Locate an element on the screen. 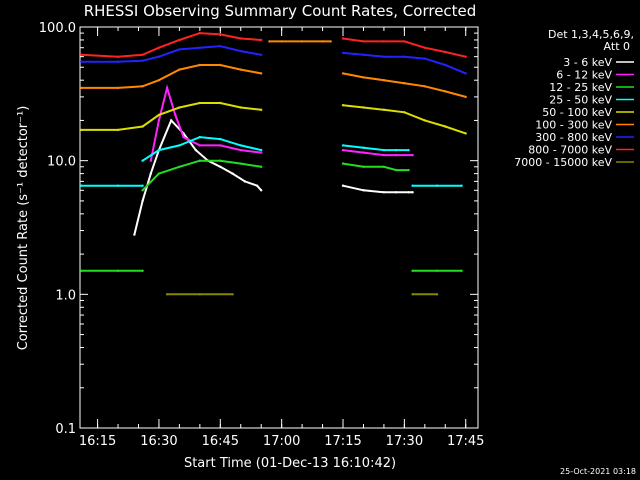  legend-header-detectors: Det 1,3,4,5,6,9, is located at coordinates (591, 34).